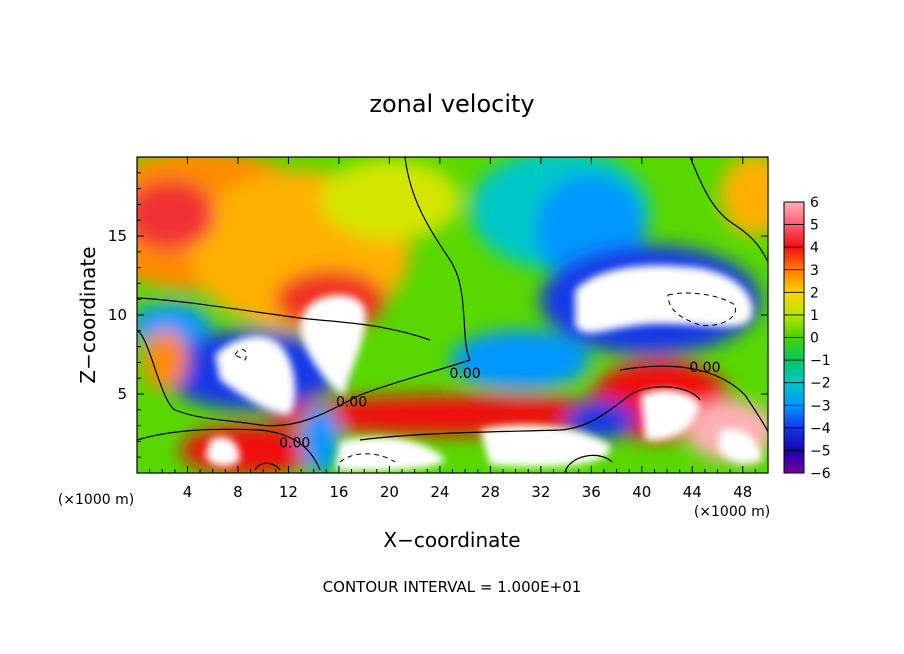 The height and width of the screenshot is (654, 904). What do you see at coordinates (820, 429) in the screenshot?
I see `colorbar-tick-label: −4` at bounding box center [820, 429].